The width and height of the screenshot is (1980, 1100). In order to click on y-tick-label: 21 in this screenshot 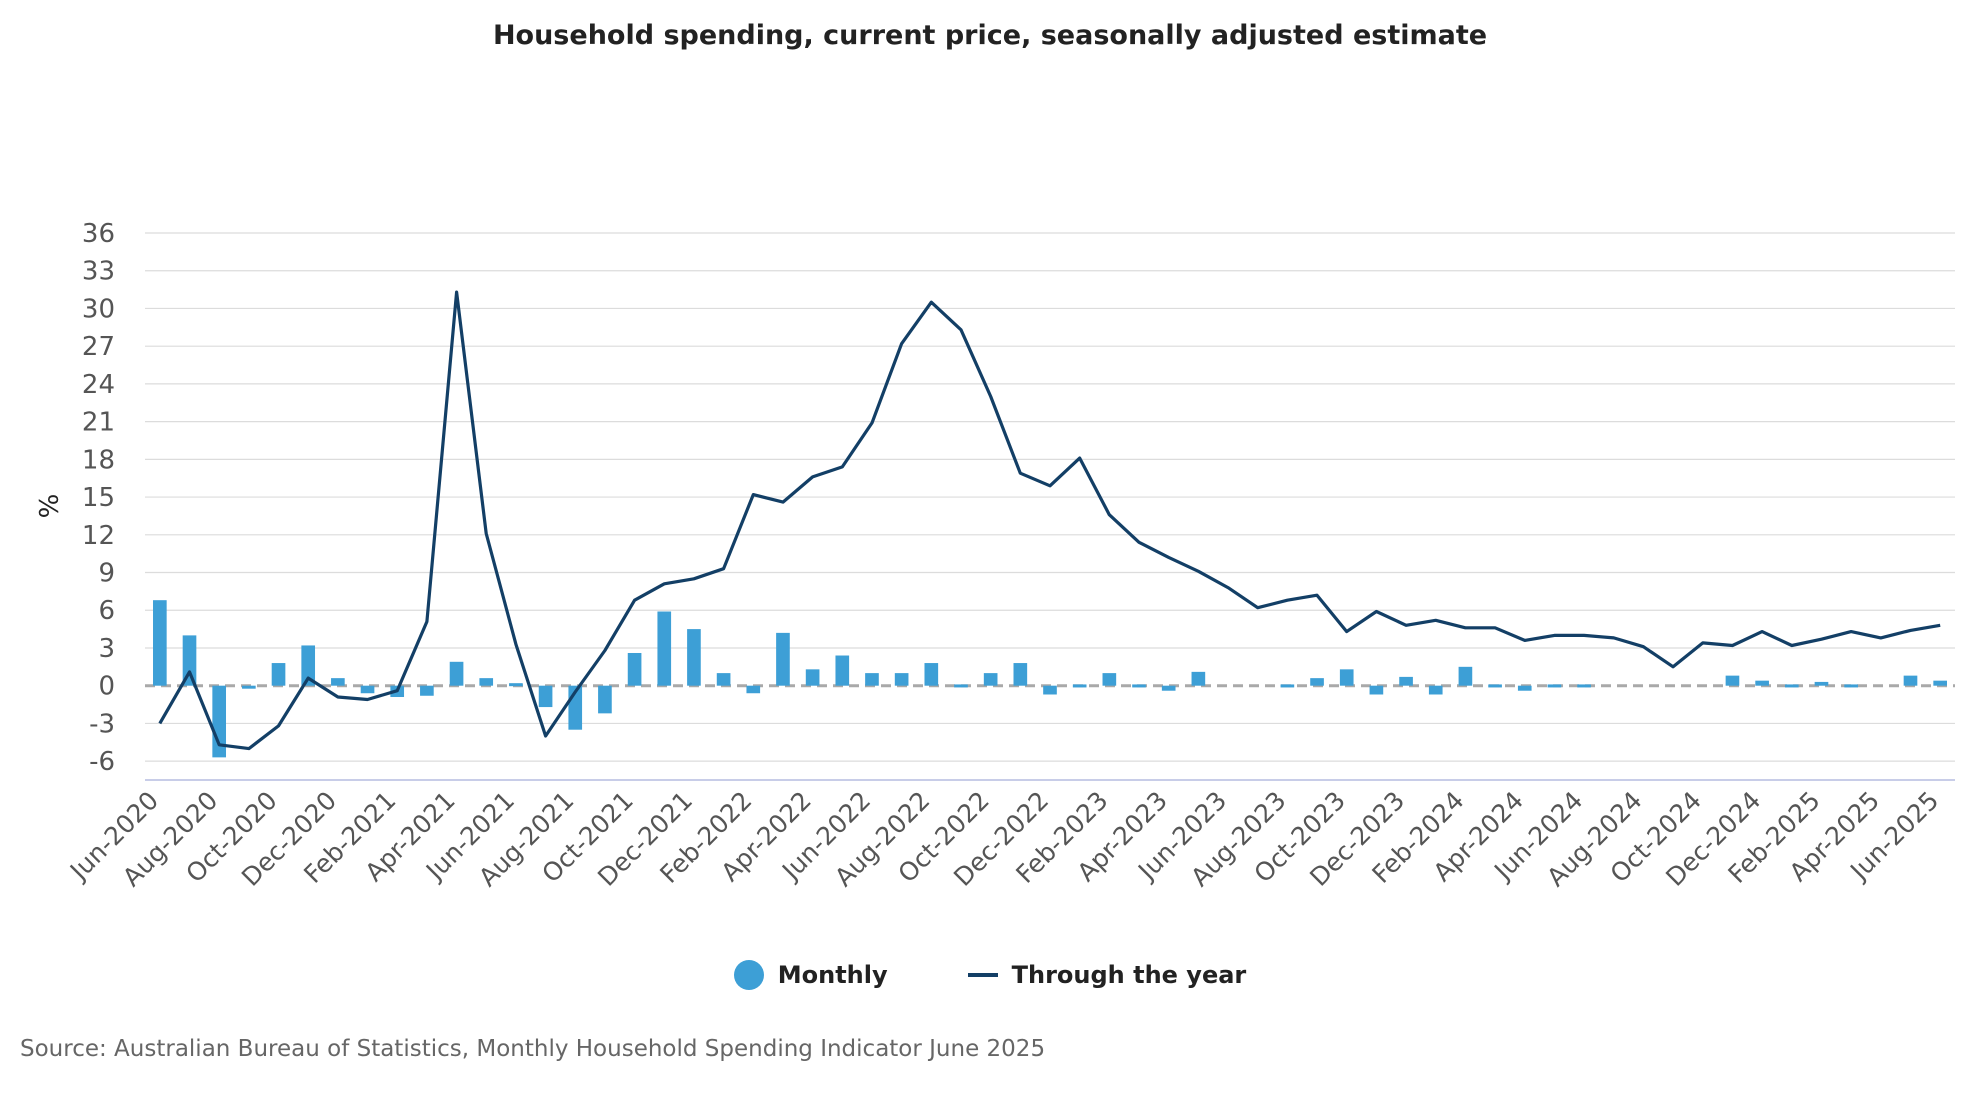, I will do `click(98, 423)`.